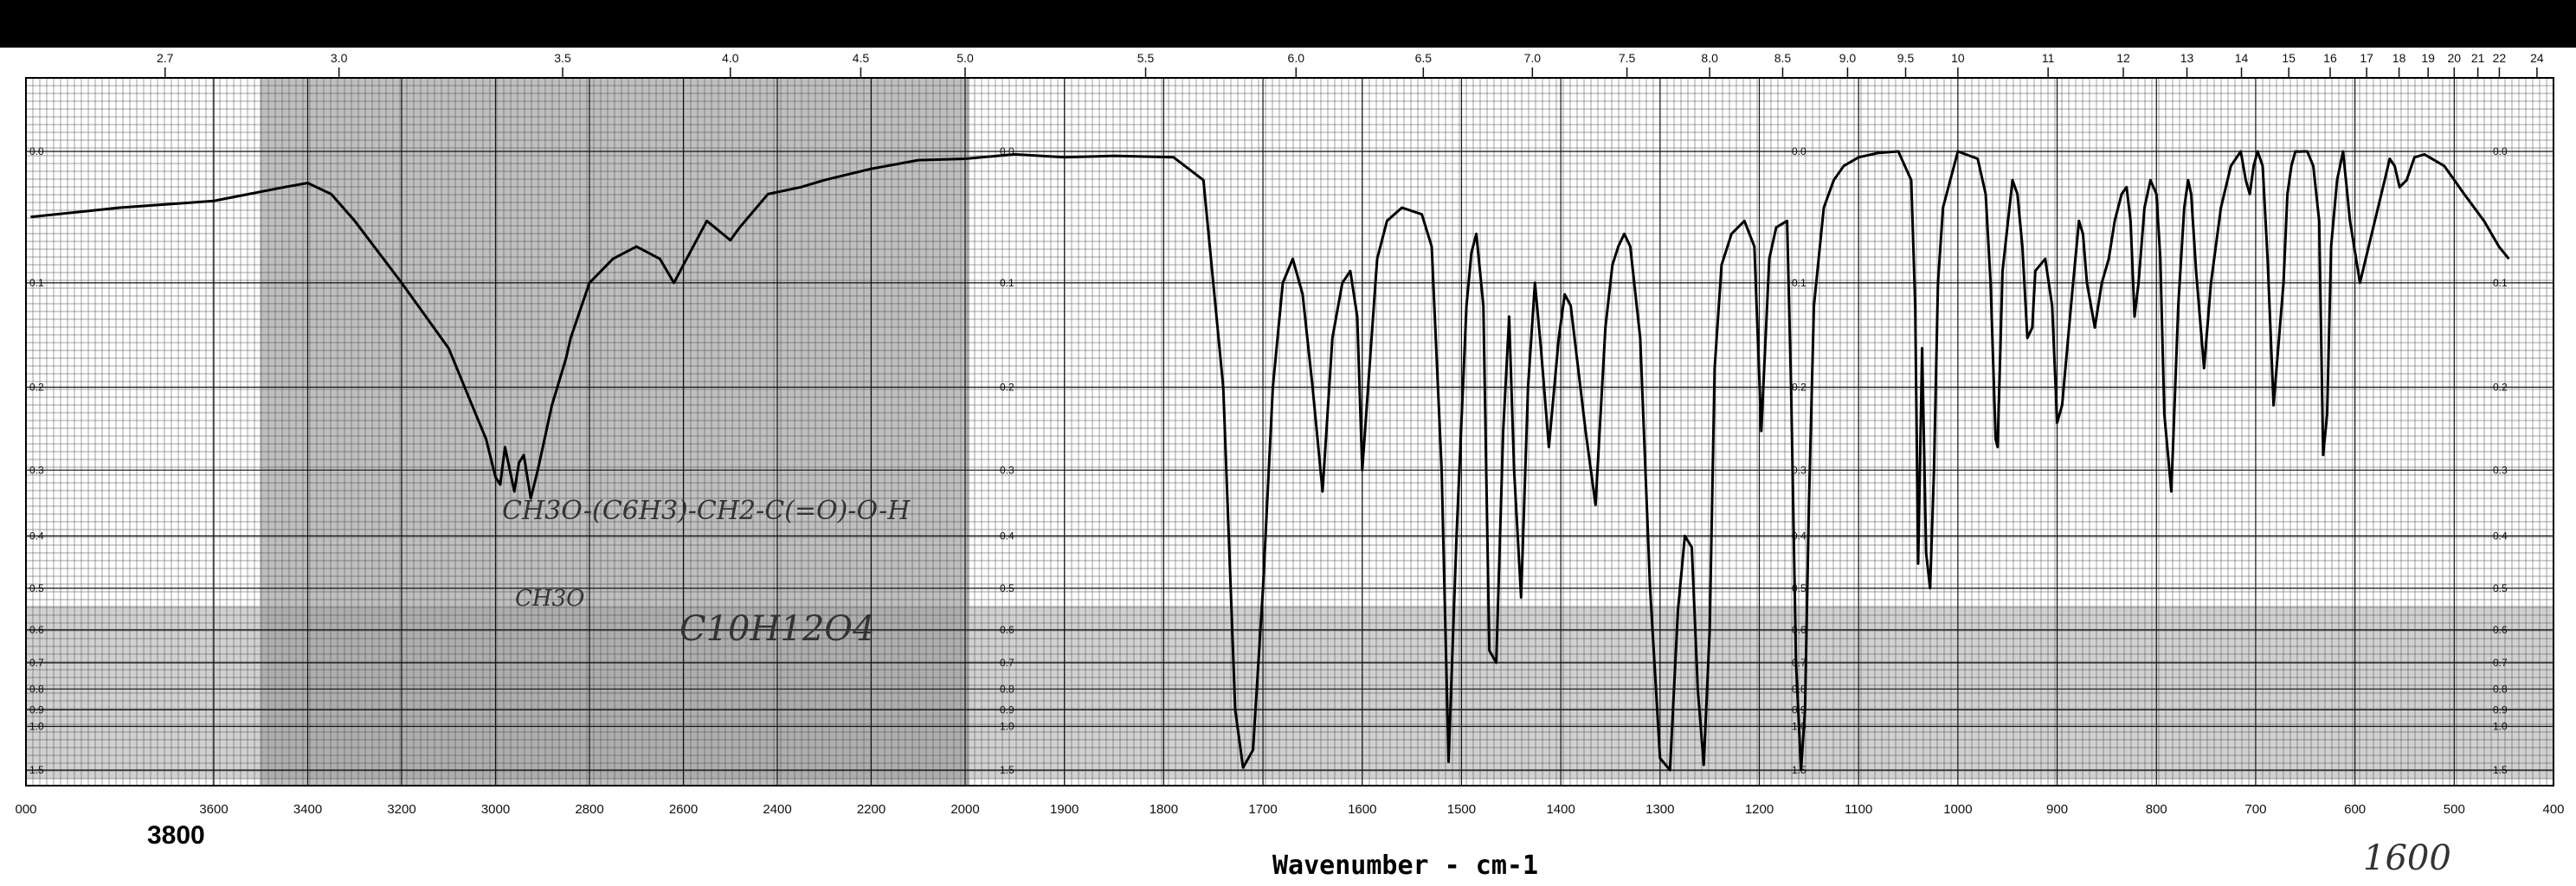 The image size is (2576, 886). I want to click on micron-tick-label: 7.0, so click(1533, 58).